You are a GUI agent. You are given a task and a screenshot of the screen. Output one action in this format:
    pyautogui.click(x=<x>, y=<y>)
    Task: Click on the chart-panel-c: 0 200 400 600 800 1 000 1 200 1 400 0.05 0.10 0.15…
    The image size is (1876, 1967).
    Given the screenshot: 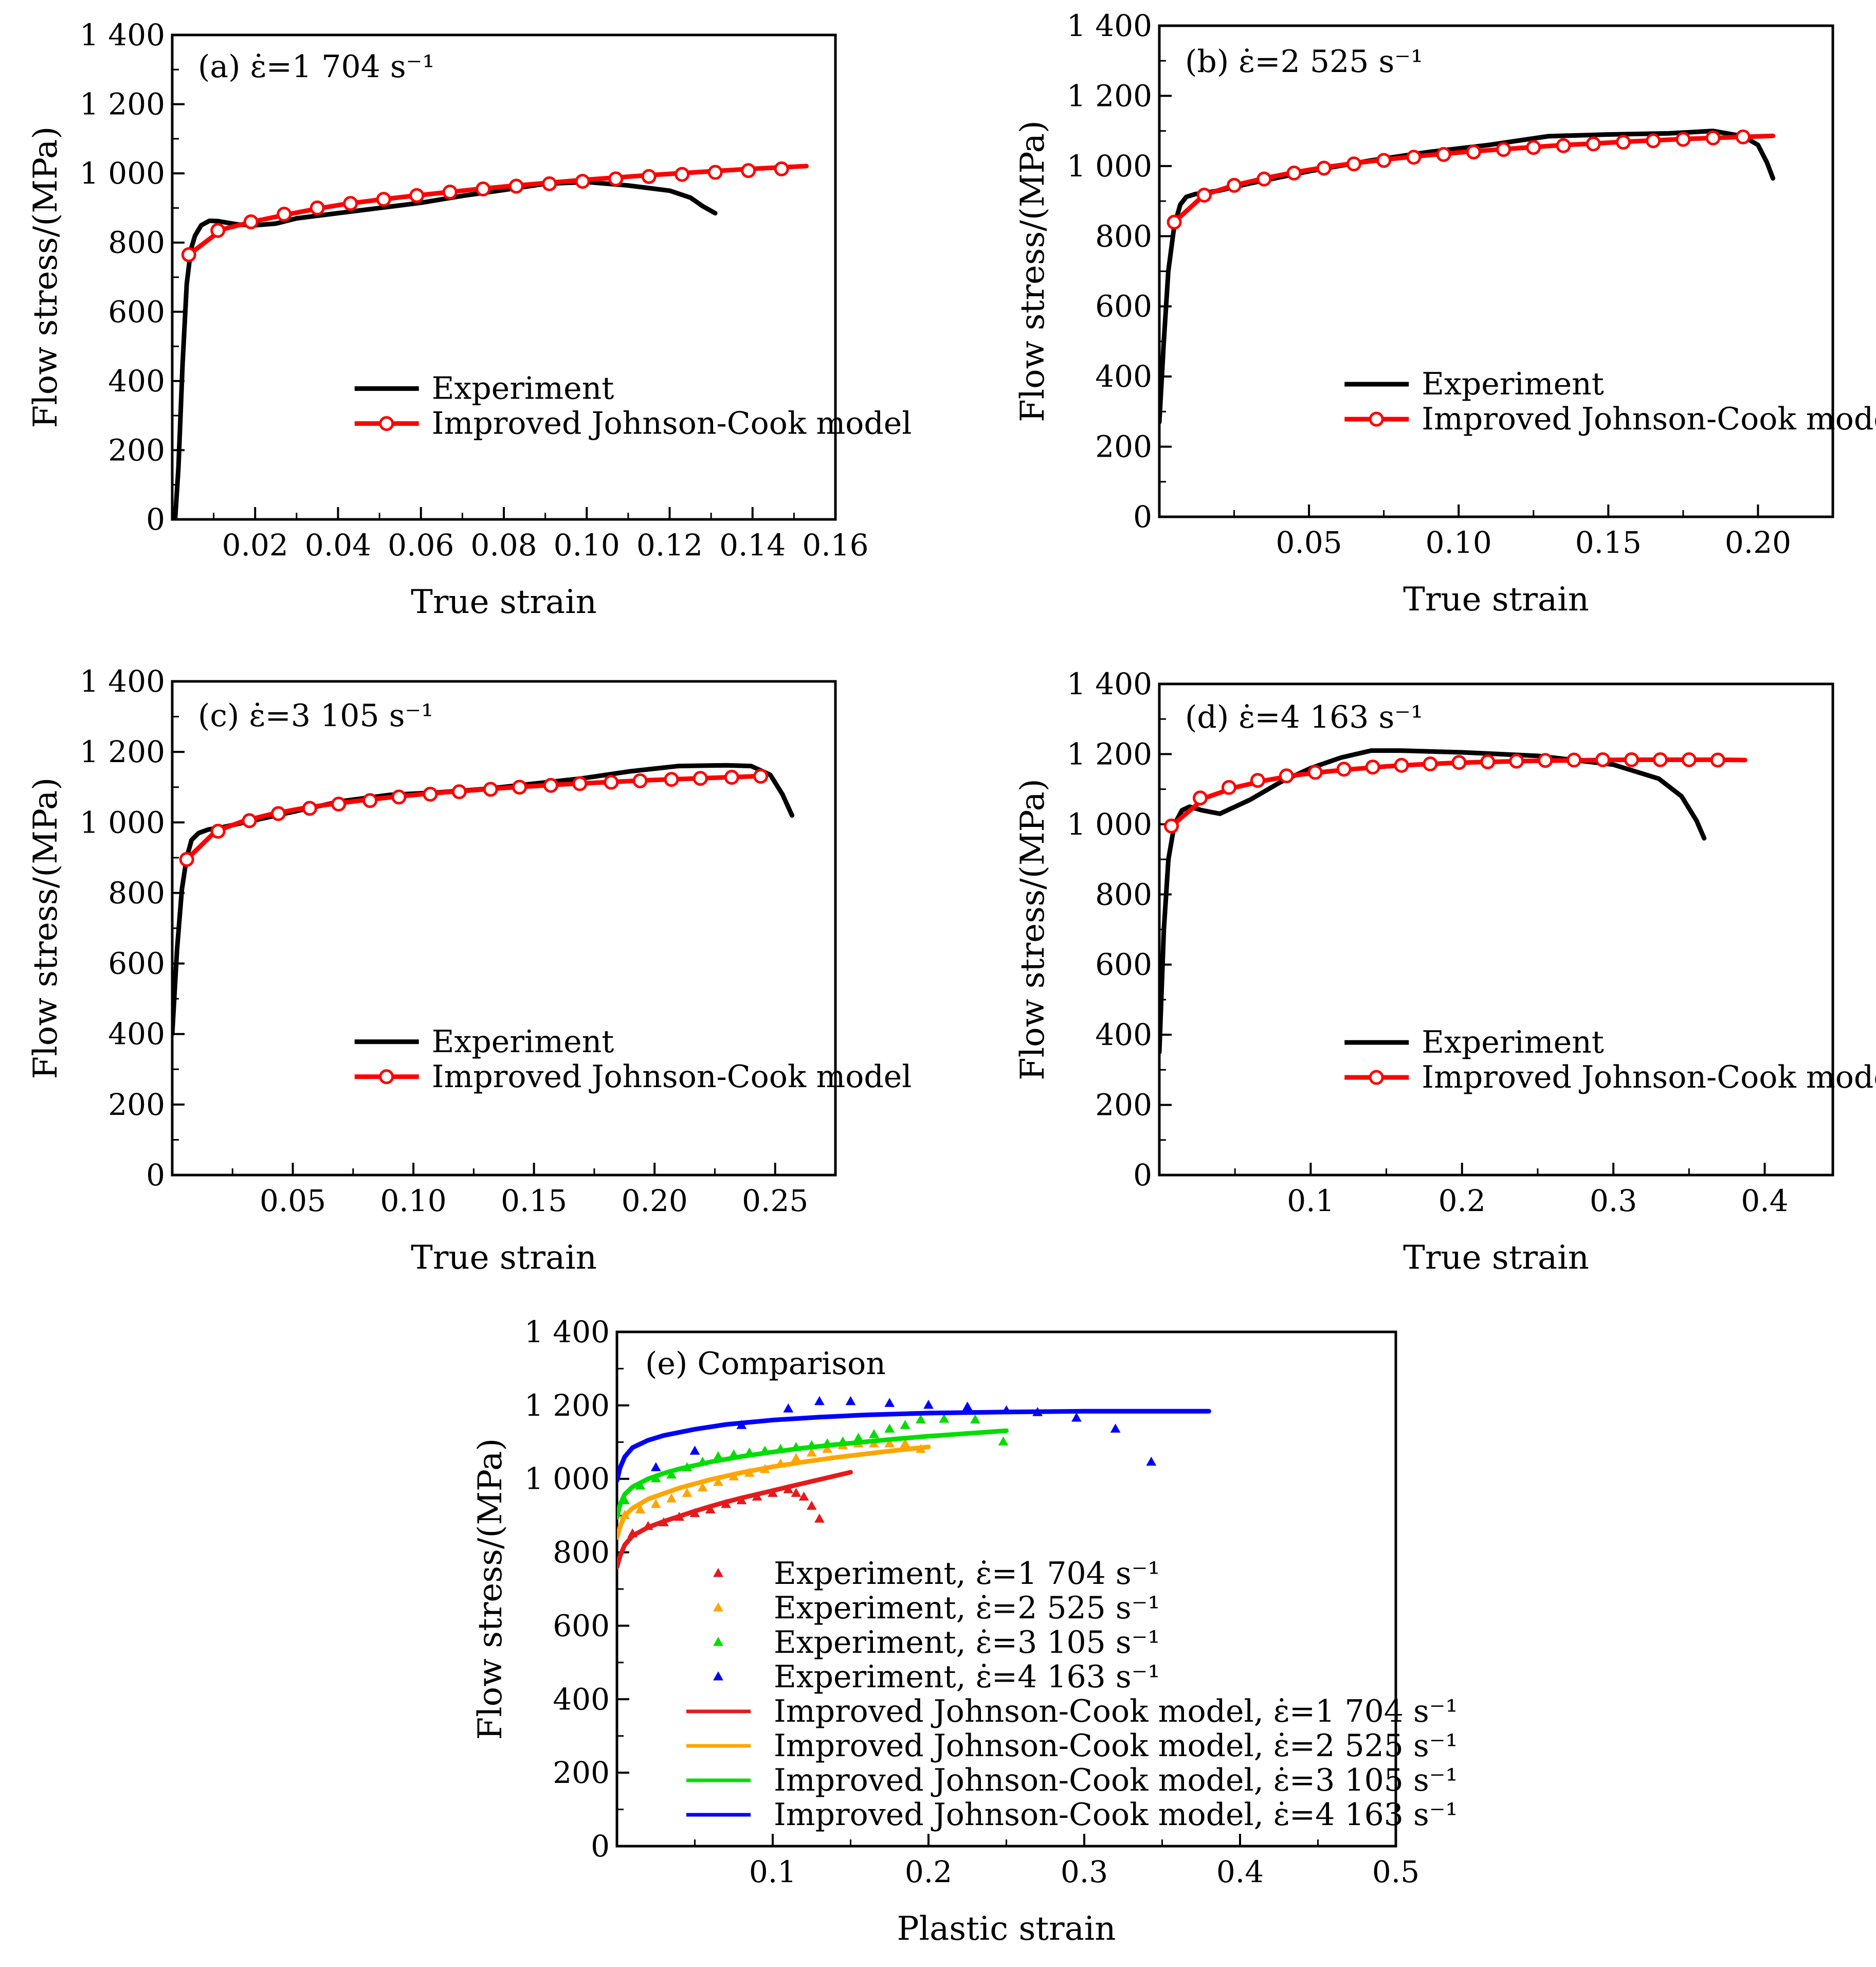 What is the action you would take?
    pyautogui.click(x=469, y=970)
    